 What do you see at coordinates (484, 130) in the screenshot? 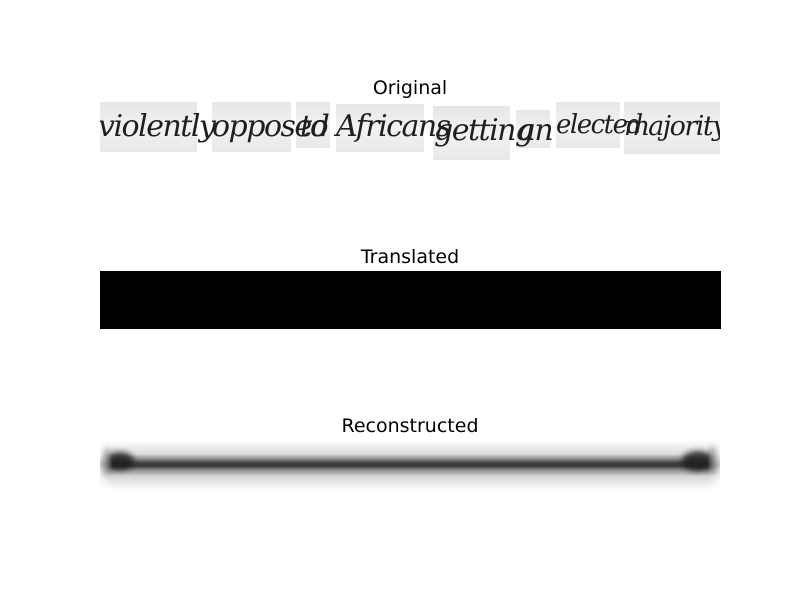
I see `handwritten-word: getting` at bounding box center [484, 130].